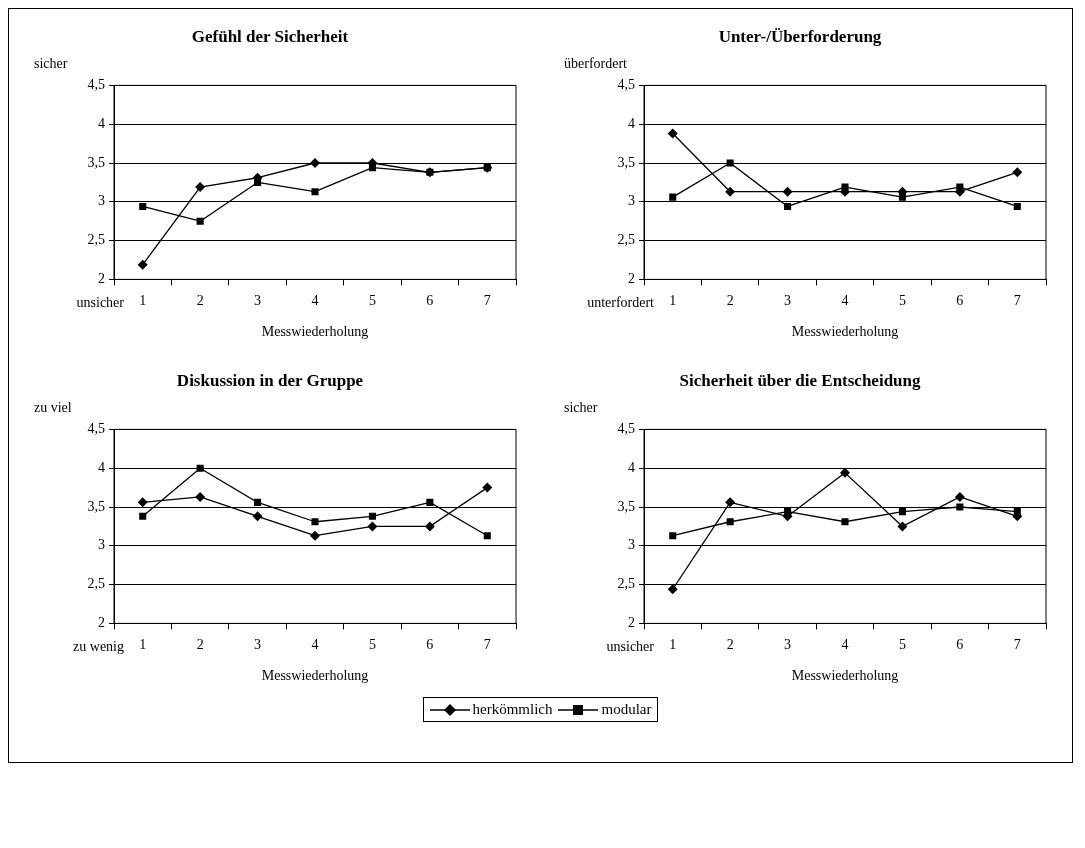 This screenshot has width=1085, height=848. Describe the element at coordinates (595, 64) in the screenshot. I see `y-axis-title: überfordert` at that location.